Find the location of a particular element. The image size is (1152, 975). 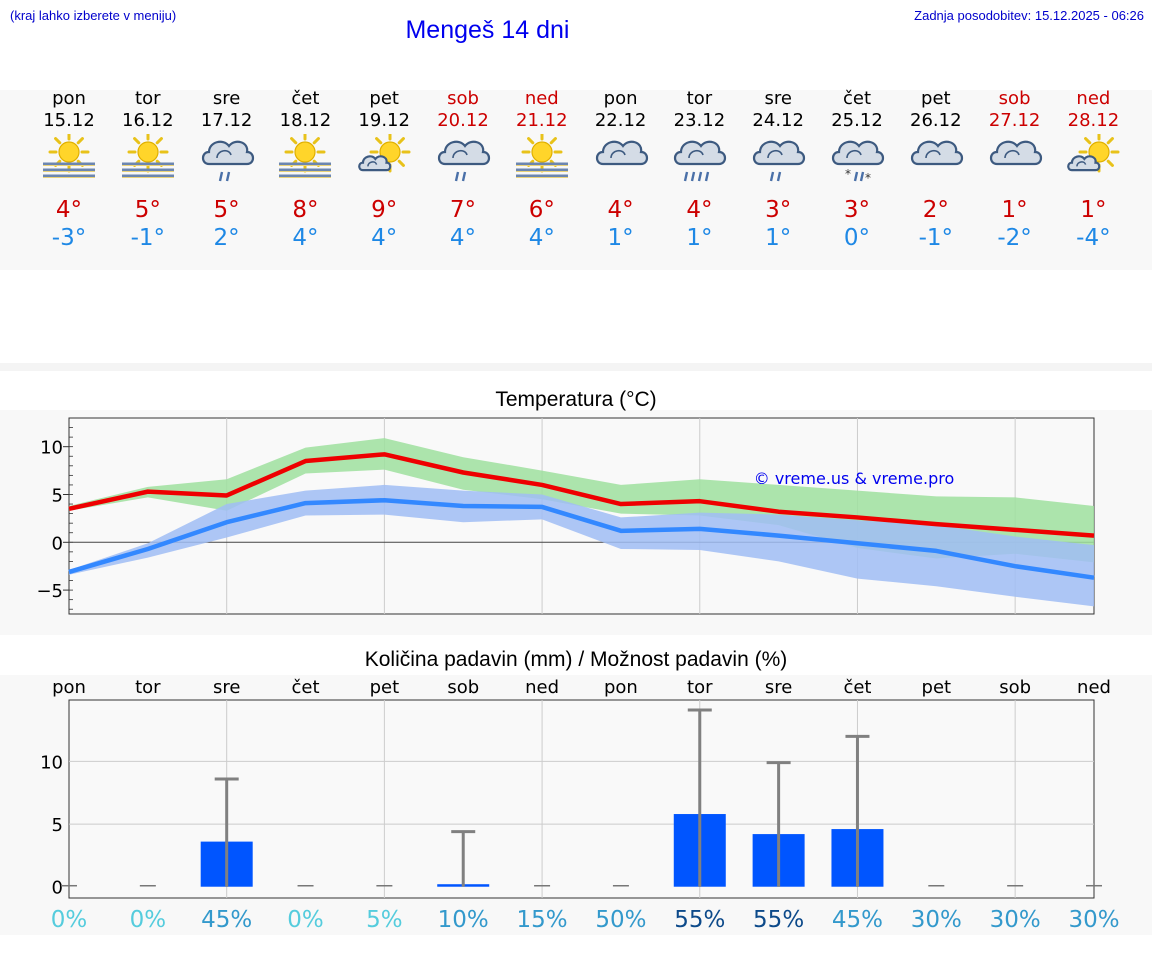

temperature-chart-title: Temperatura (°C) is located at coordinates (576, 399).